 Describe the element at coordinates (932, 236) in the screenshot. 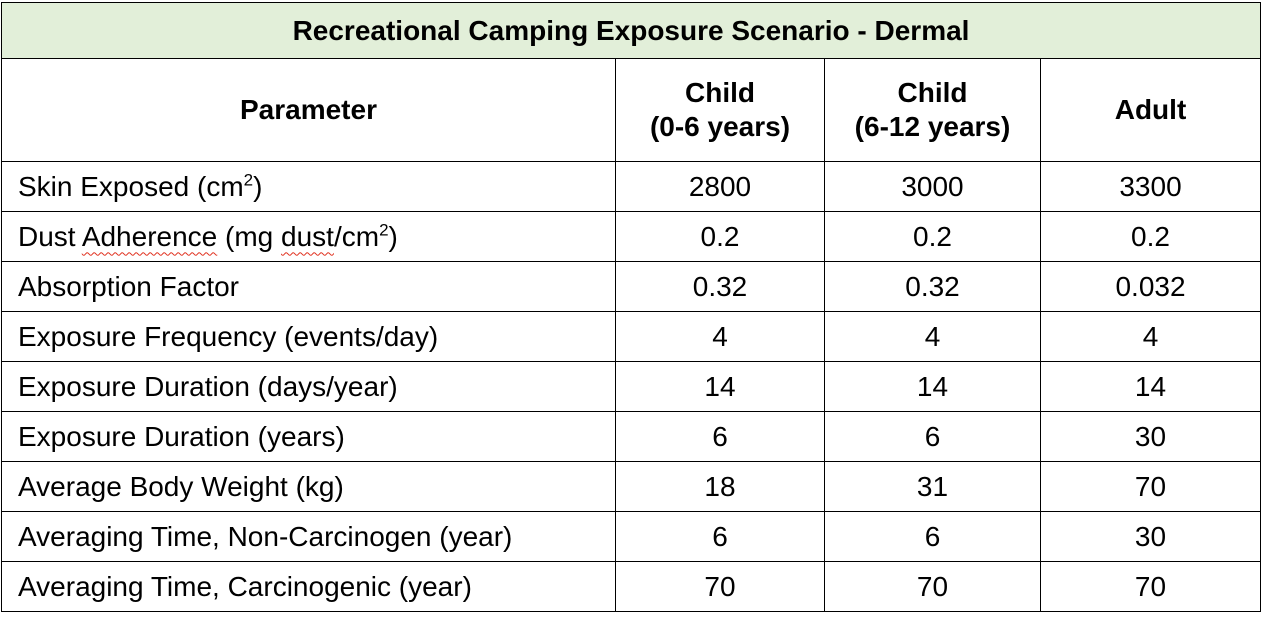

I see `value-child-6-12: 0.2` at that location.